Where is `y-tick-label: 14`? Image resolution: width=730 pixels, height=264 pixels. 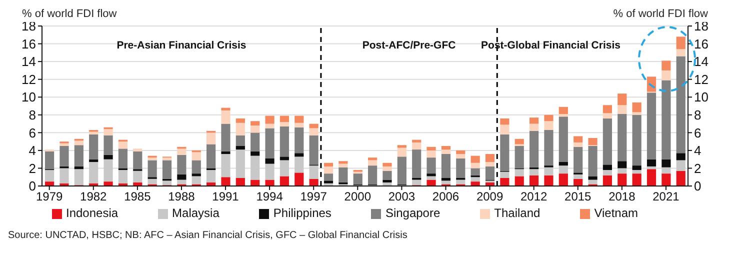
y-tick-label: 14 is located at coordinates (29, 62).